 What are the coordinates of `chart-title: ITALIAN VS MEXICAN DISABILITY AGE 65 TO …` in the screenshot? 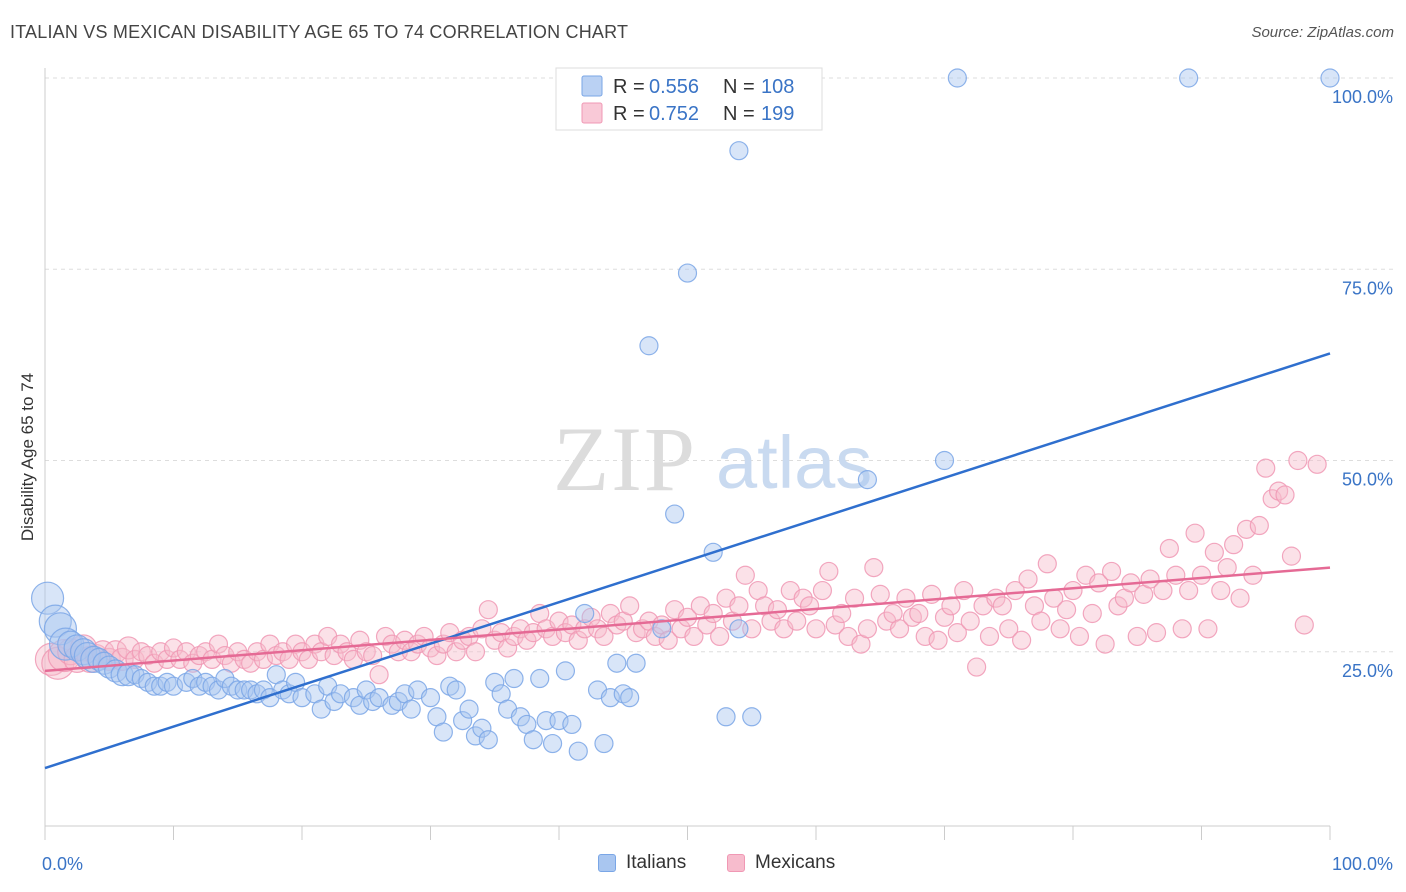 It's located at (319, 32).